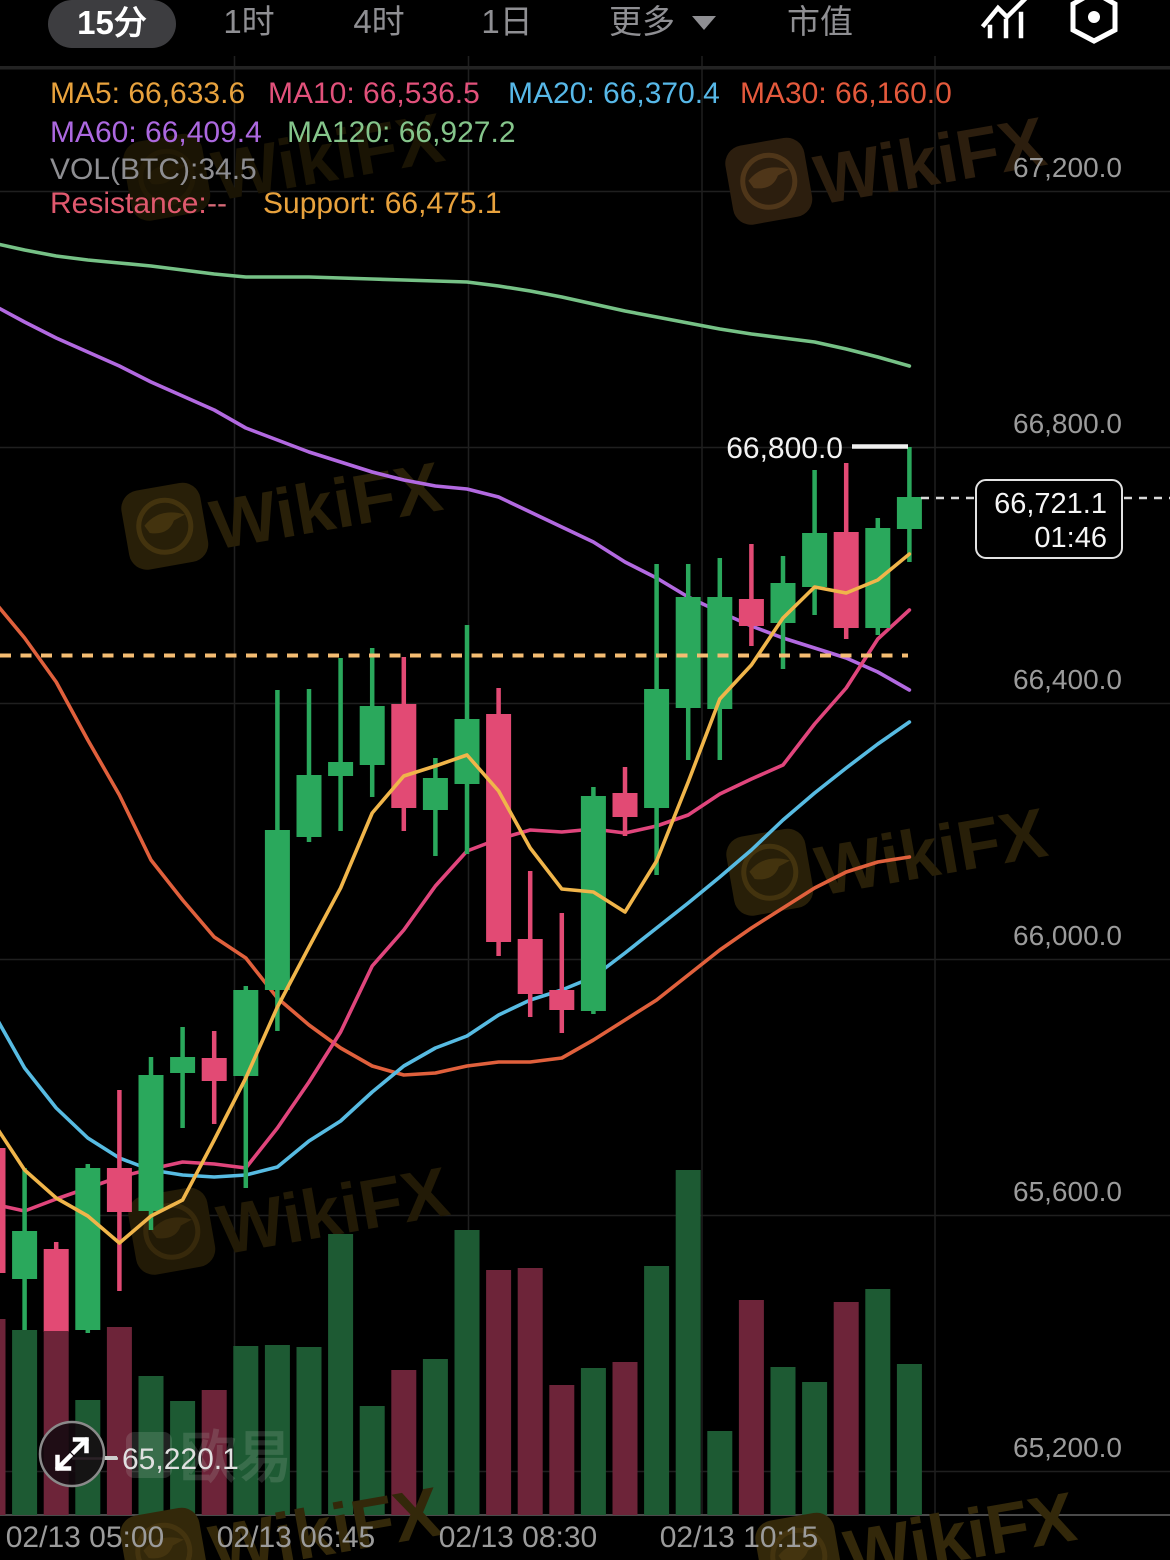  I want to click on svg-text: 66,721.1, so click(1050, 504).